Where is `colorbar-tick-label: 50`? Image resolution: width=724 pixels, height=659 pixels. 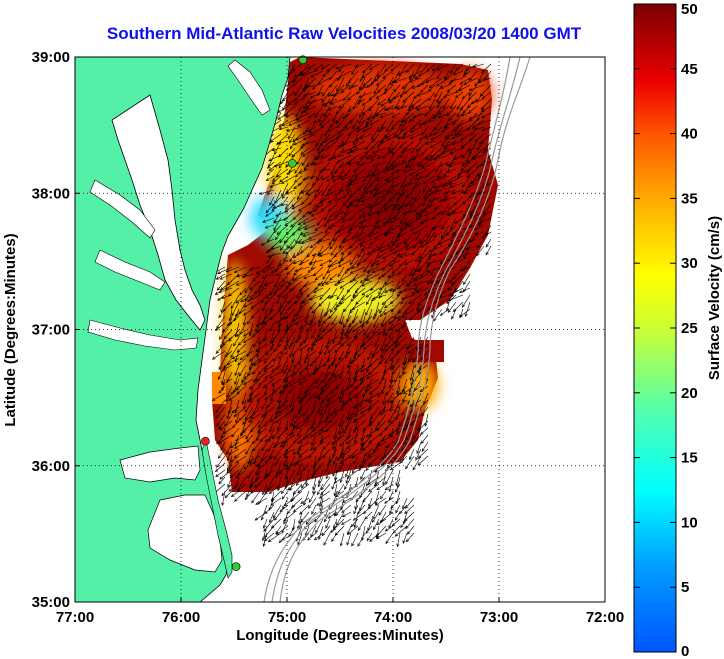
colorbar-tick-label: 50 is located at coordinates (689, 9).